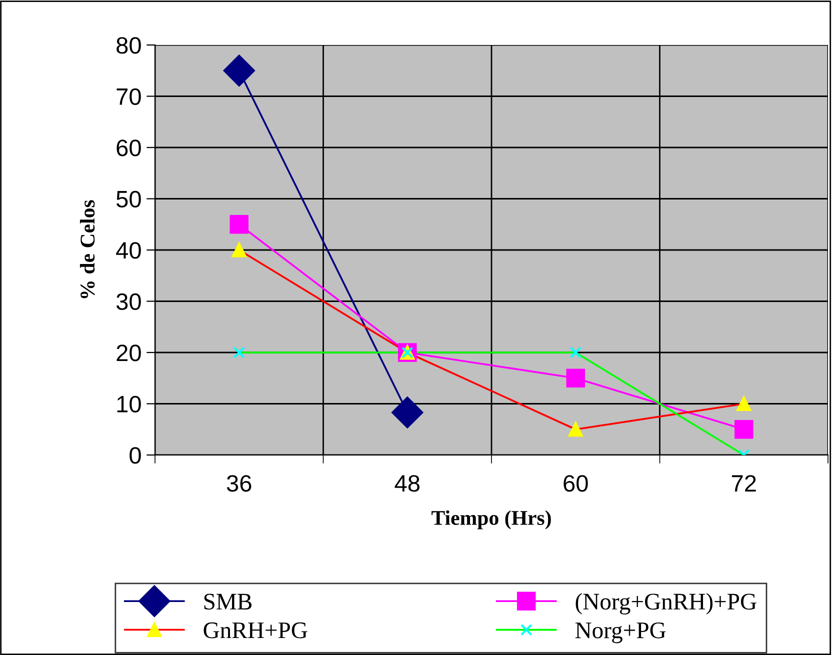 Image resolution: width=832 pixels, height=655 pixels. Describe the element at coordinates (128, 250) in the screenshot. I see `y-tick-label: 40` at that location.